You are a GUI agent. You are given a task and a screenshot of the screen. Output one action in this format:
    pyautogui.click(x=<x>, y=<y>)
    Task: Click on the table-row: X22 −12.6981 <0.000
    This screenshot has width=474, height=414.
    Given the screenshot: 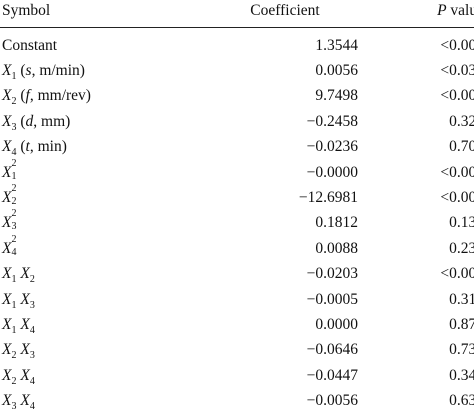 What is the action you would take?
    pyautogui.click(x=237, y=196)
    